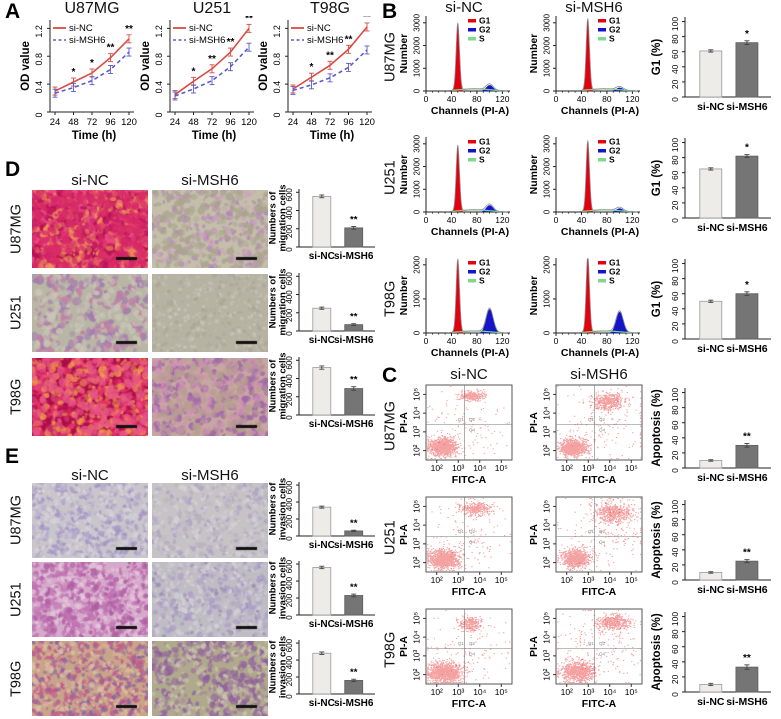 The width and height of the screenshot is (781, 719). Describe the element at coordinates (367, 122) in the screenshot. I see `svg-text: 120` at that location.